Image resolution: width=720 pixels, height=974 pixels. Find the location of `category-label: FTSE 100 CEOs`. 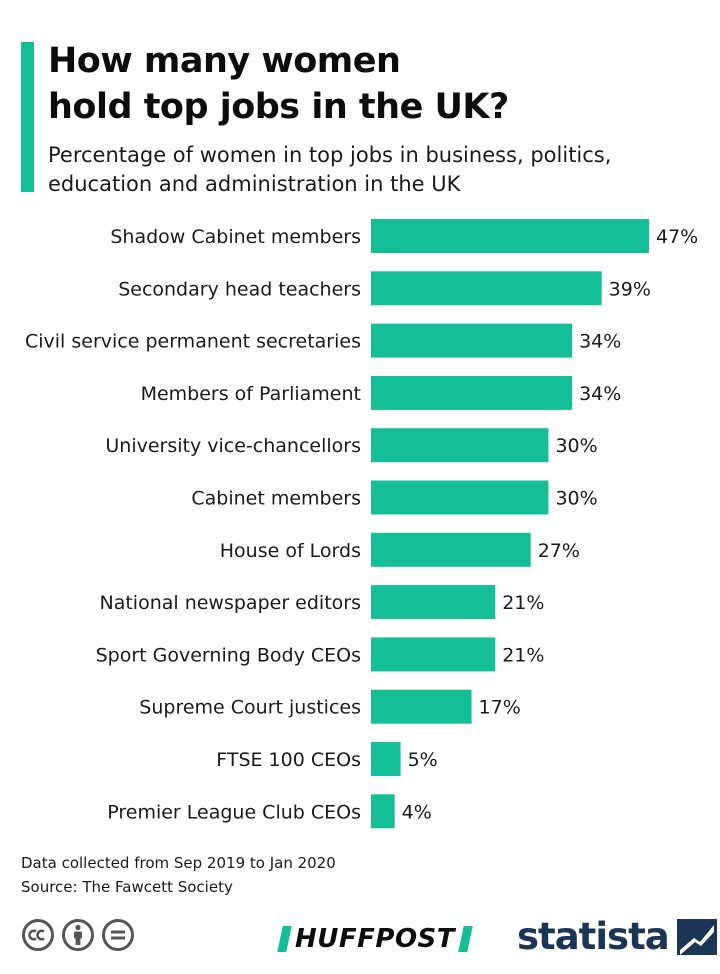

category-label: FTSE 100 CEOs is located at coordinates (288, 760).